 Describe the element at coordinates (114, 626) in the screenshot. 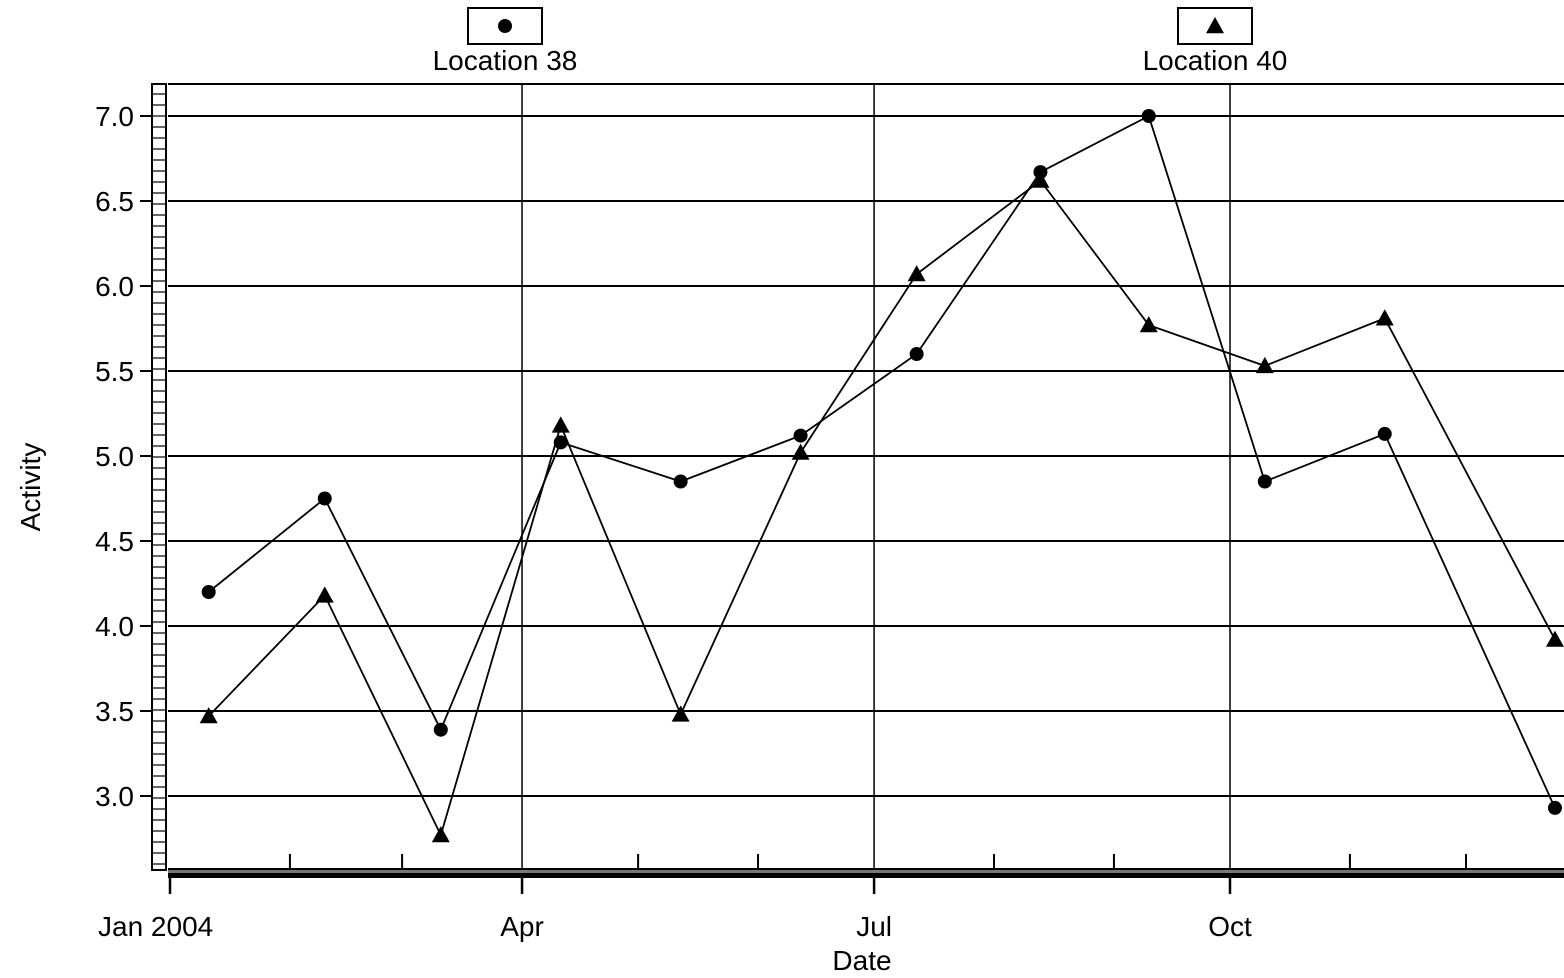

I see `y-tick-label: 4.0` at that location.